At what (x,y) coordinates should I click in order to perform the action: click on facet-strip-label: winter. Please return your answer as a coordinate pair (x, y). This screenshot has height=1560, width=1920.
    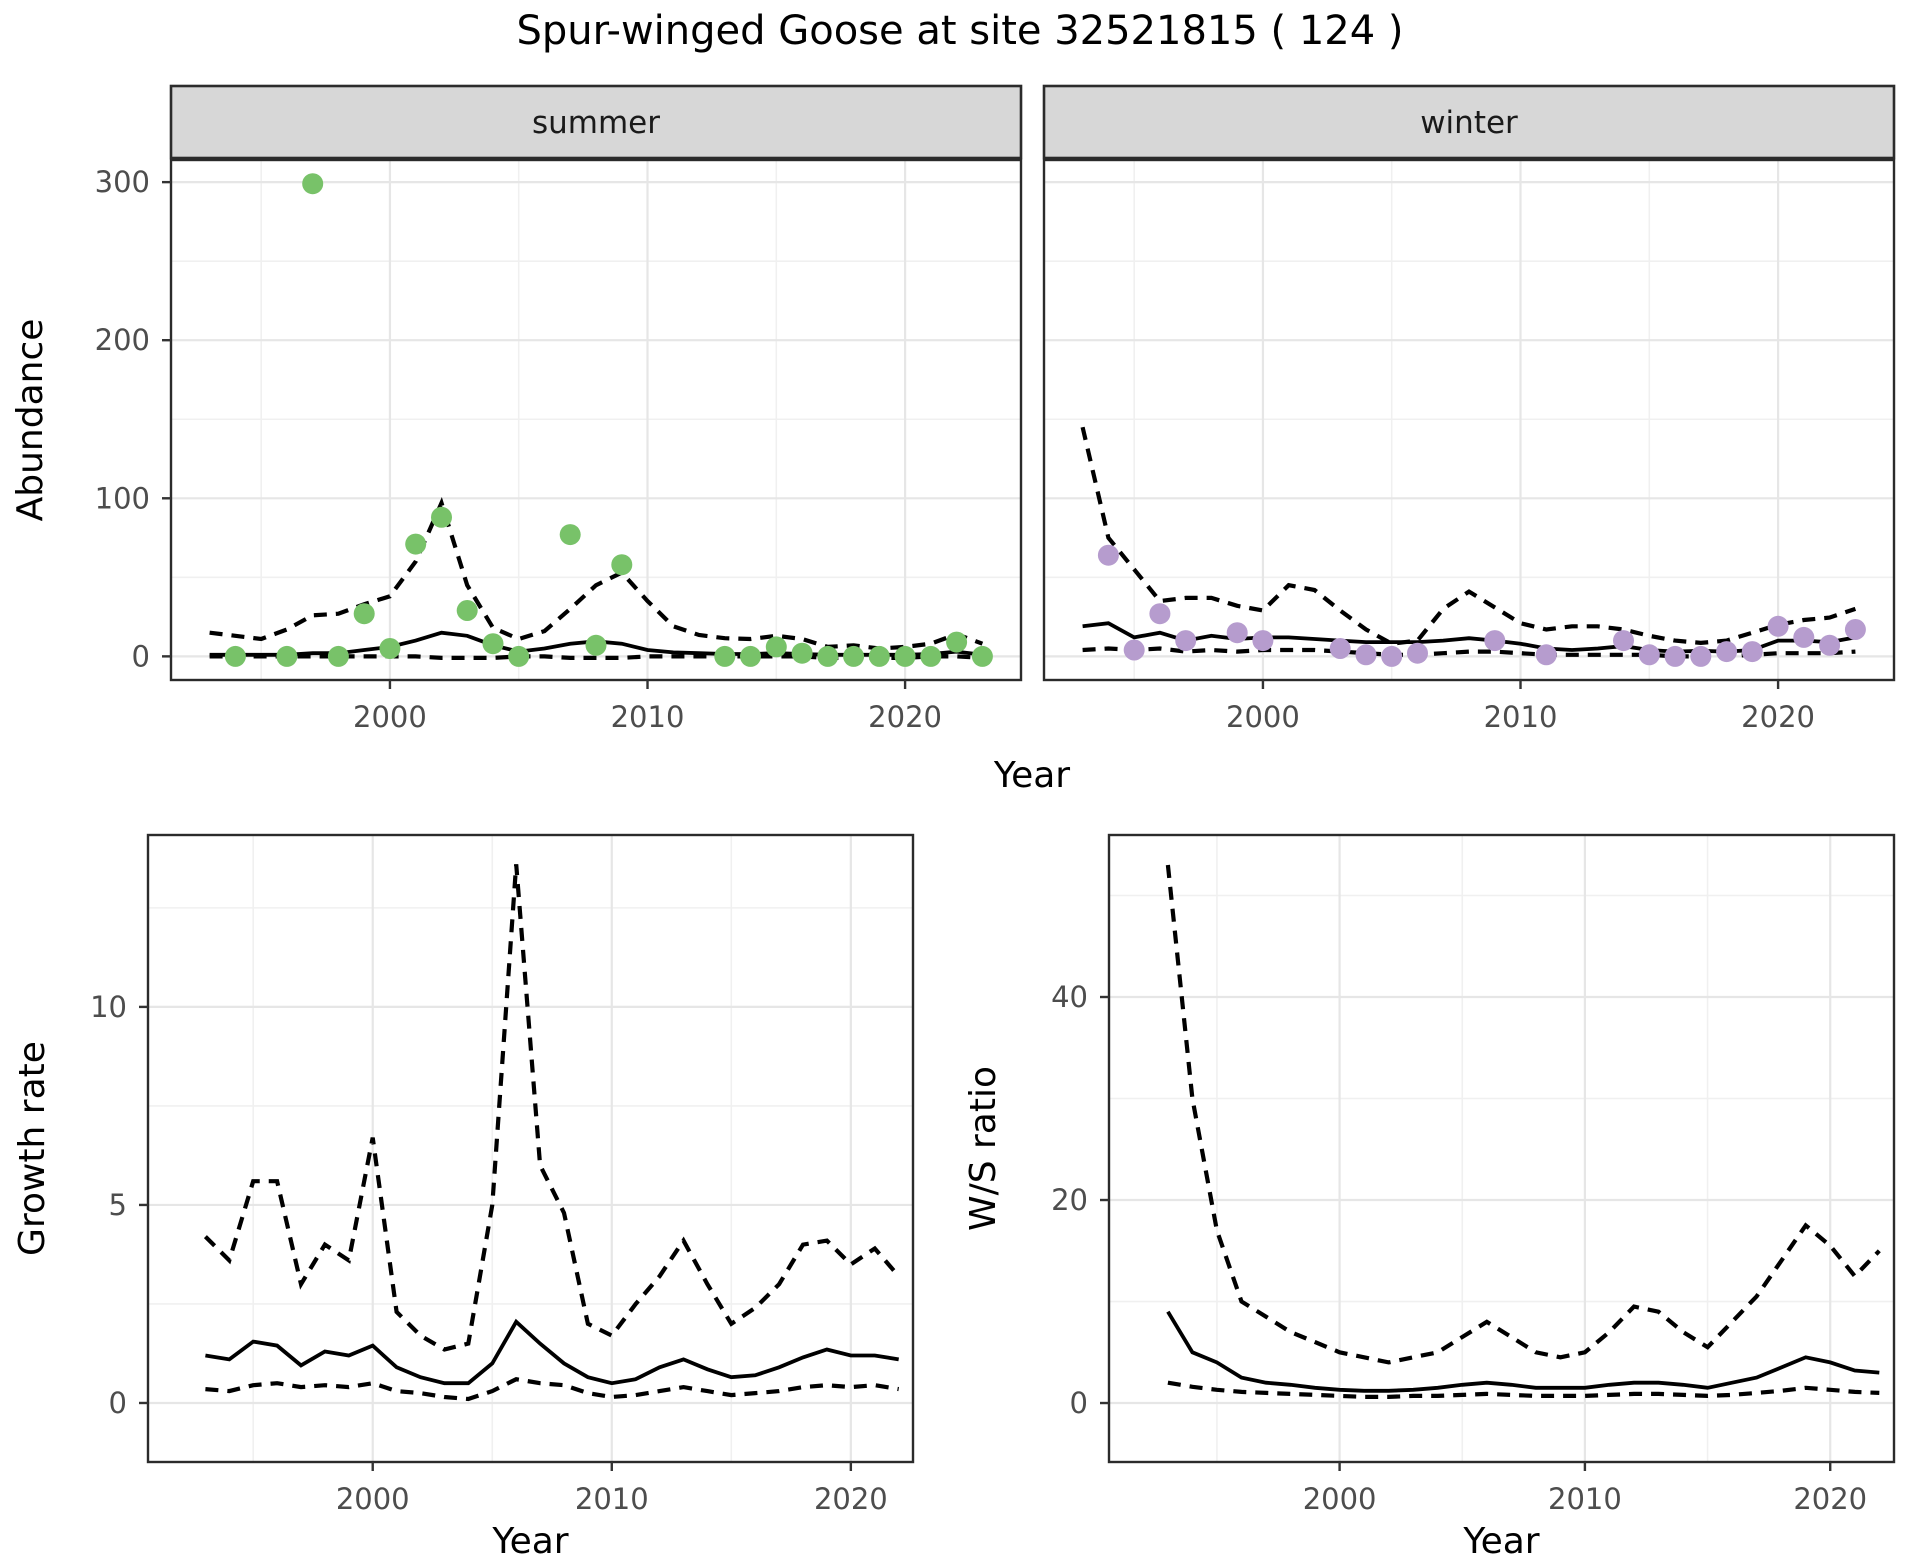
    Looking at the image, I should click on (1469, 123).